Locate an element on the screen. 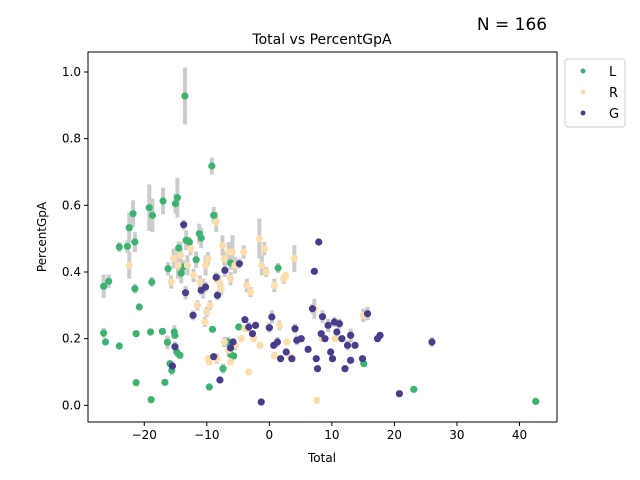 The image size is (640, 480). y-tick-label: 0.2 is located at coordinates (71, 339).